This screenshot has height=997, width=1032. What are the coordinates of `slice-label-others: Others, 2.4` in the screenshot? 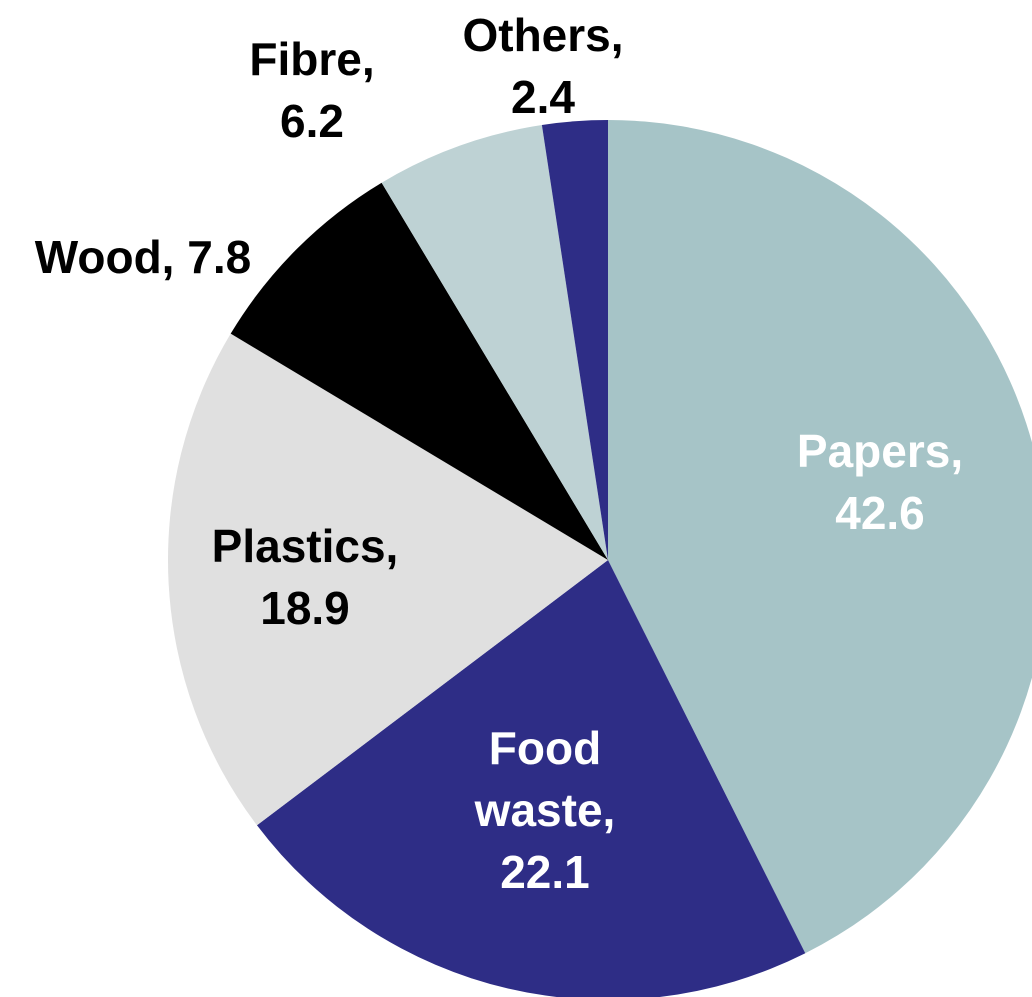 It's located at (542, 66).